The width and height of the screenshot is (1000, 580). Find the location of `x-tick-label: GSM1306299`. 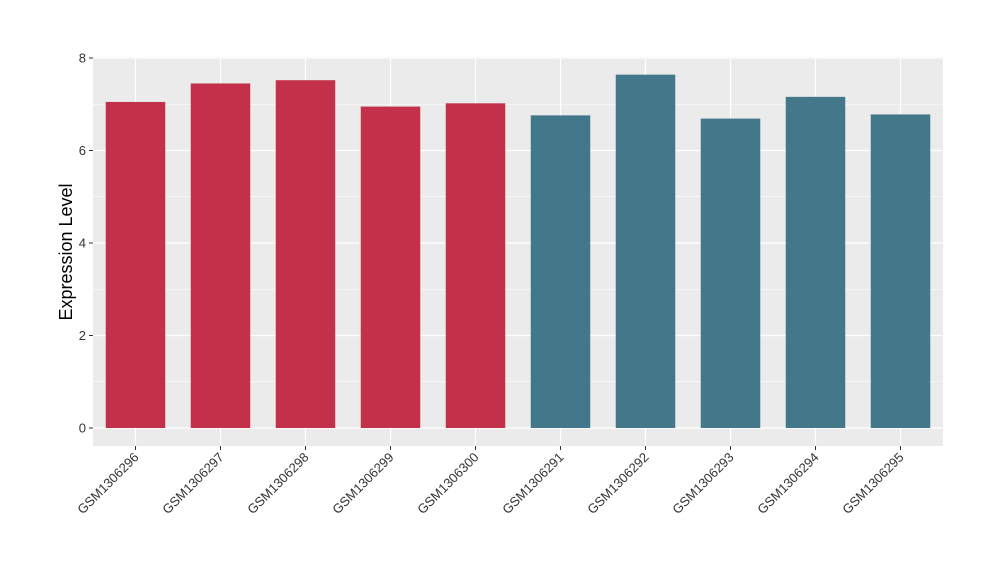

x-tick-label: GSM1306299 is located at coordinates (362, 483).